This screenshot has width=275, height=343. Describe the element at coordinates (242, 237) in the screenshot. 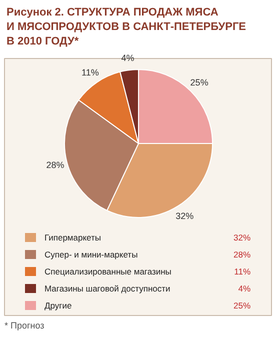

I see `text: 32%` at that location.